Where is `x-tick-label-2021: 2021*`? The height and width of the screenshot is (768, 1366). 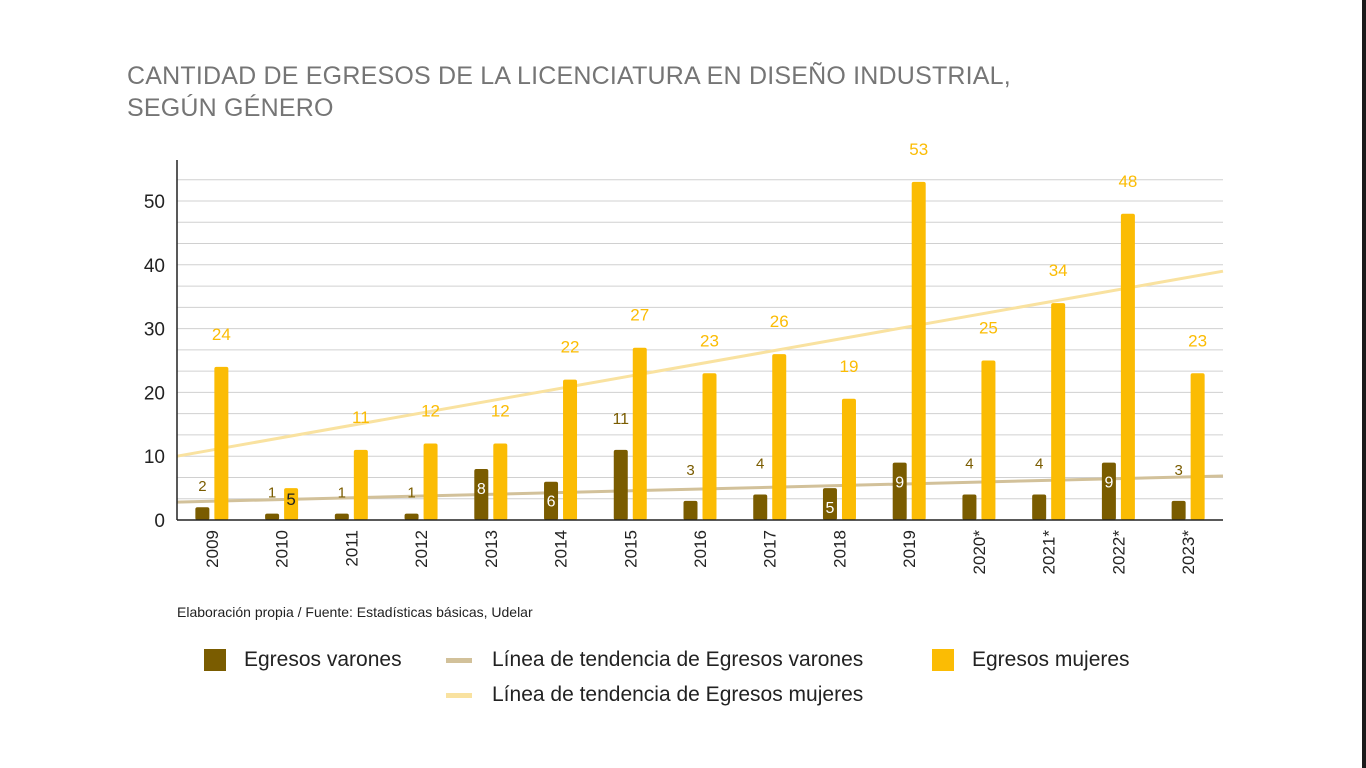
x-tick-label-2021: 2021* is located at coordinates (1049, 552).